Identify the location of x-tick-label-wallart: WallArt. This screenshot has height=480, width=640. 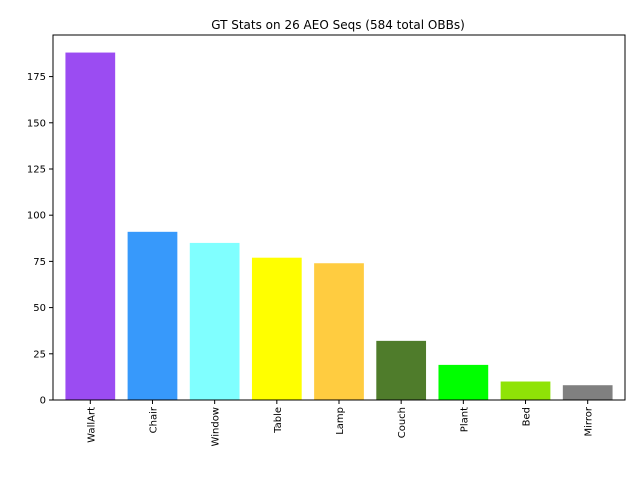
(91, 425).